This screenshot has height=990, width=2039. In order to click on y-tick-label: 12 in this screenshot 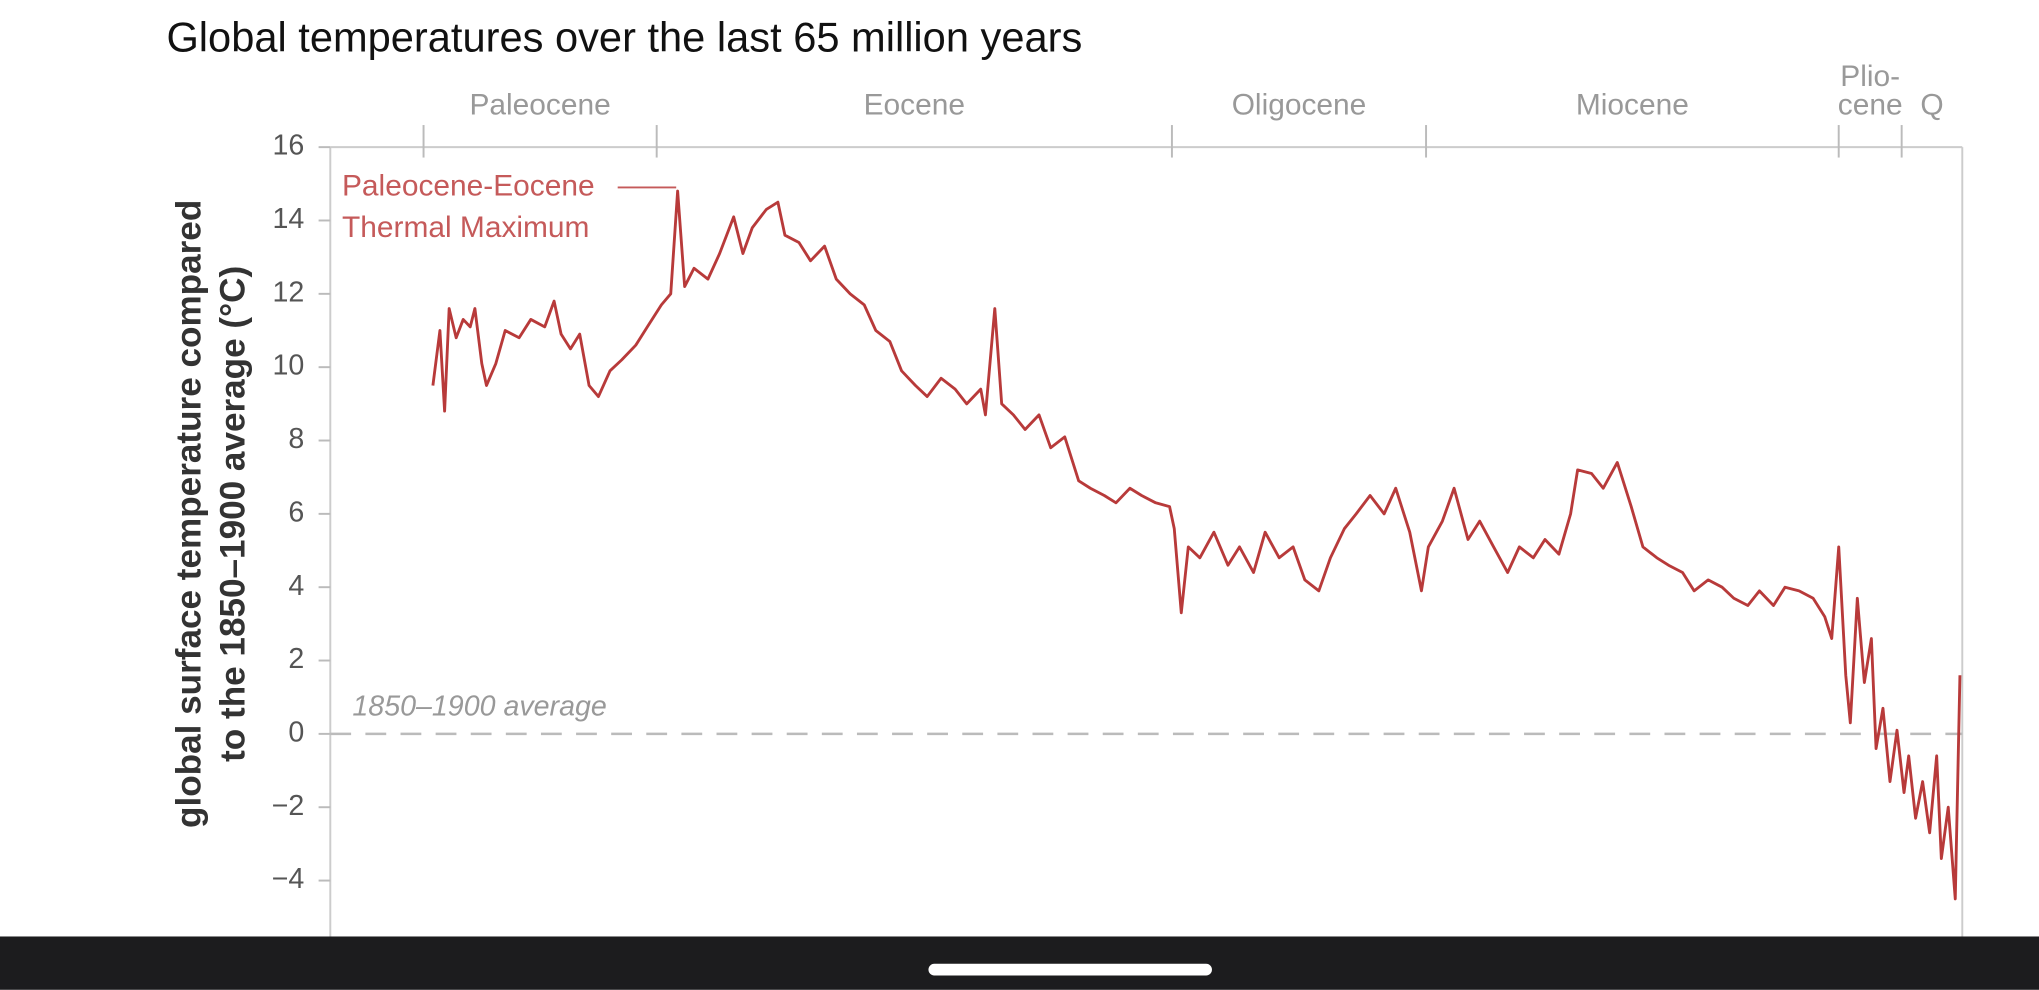, I will do `click(288, 292)`.